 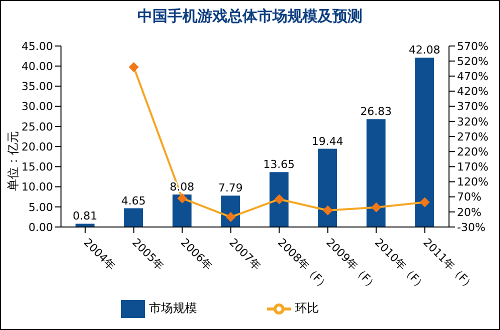 I want to click on y2-tick-label: 170%, so click(x=472, y=167).